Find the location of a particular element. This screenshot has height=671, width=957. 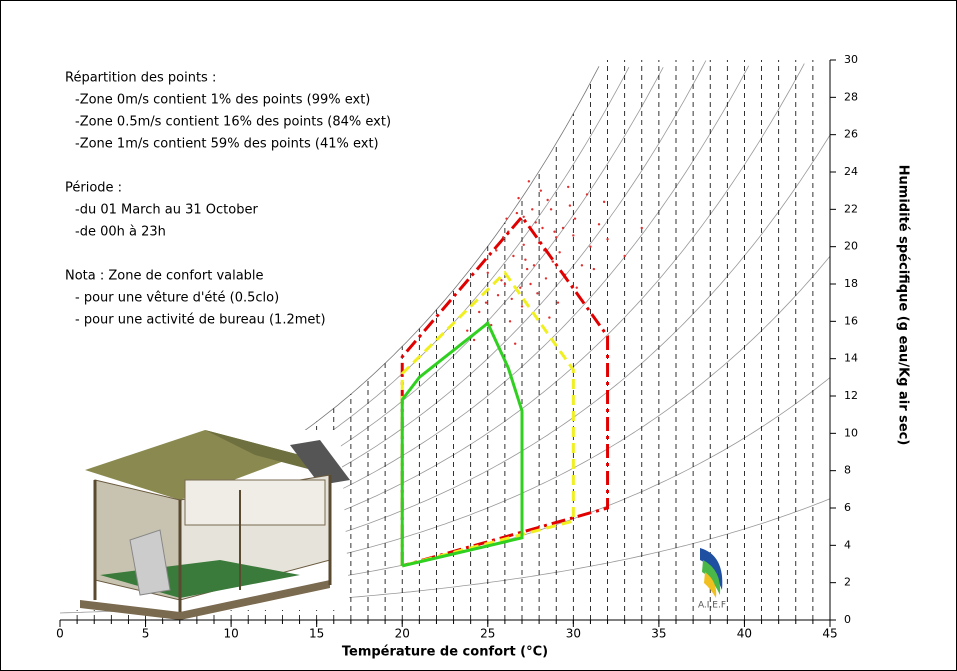

y-tick-label: 26 is located at coordinates (851, 134).